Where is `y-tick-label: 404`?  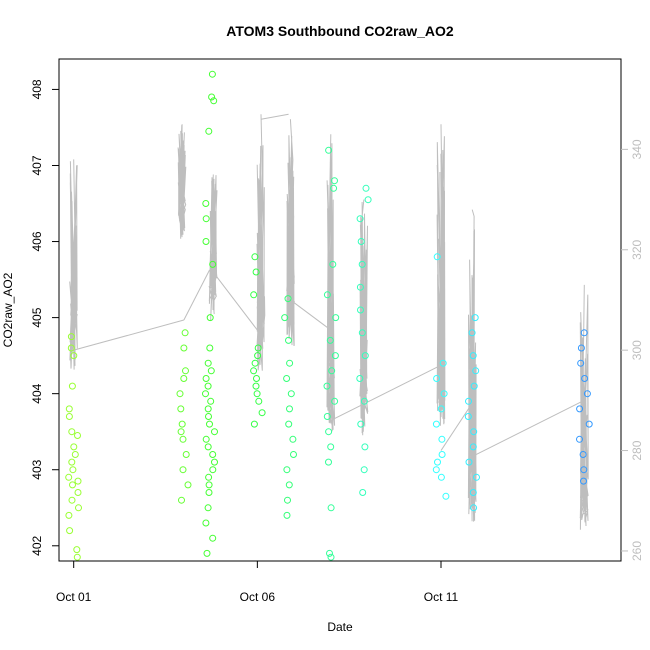
y-tick-label: 404 is located at coordinates (37, 393).